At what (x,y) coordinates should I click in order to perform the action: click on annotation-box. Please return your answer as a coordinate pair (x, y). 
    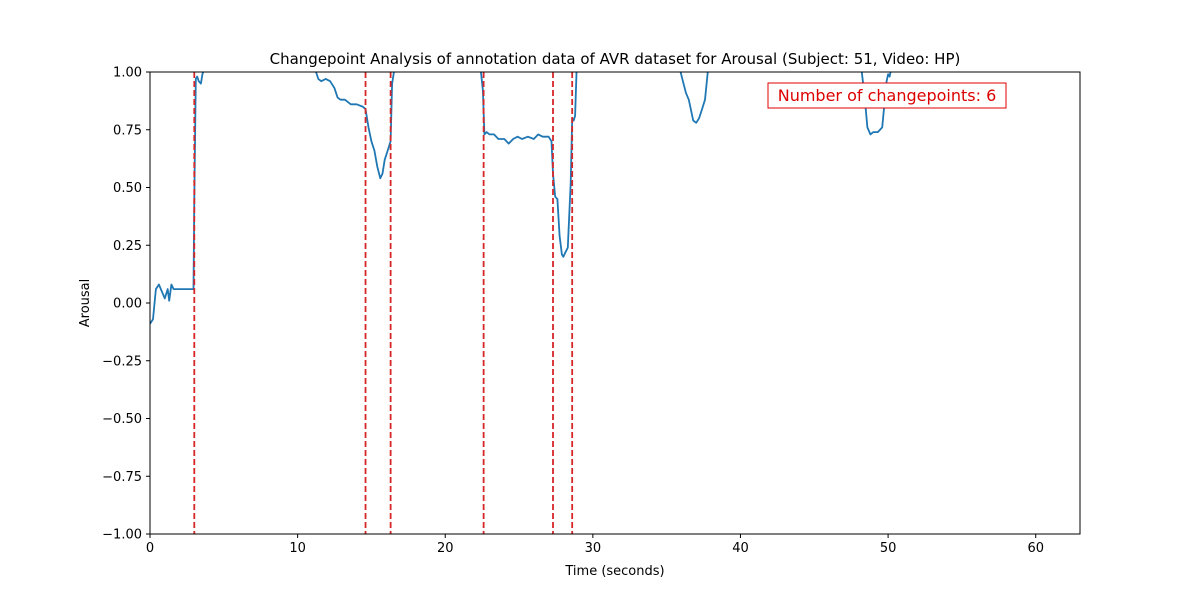
    Looking at the image, I should click on (887, 95).